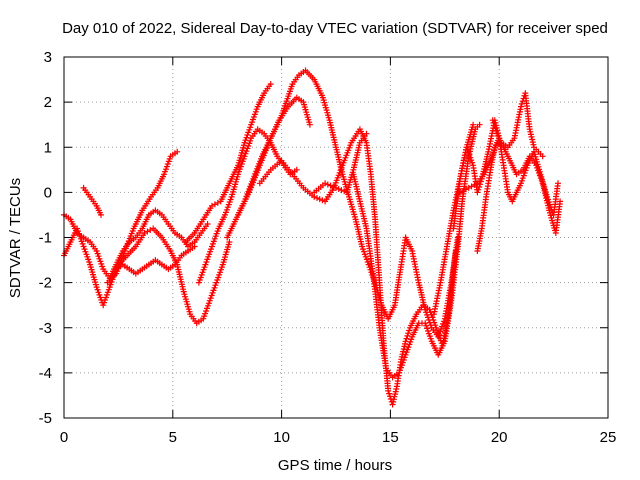 The image size is (640, 480). I want to click on x-tick-label: 0, so click(64, 437).